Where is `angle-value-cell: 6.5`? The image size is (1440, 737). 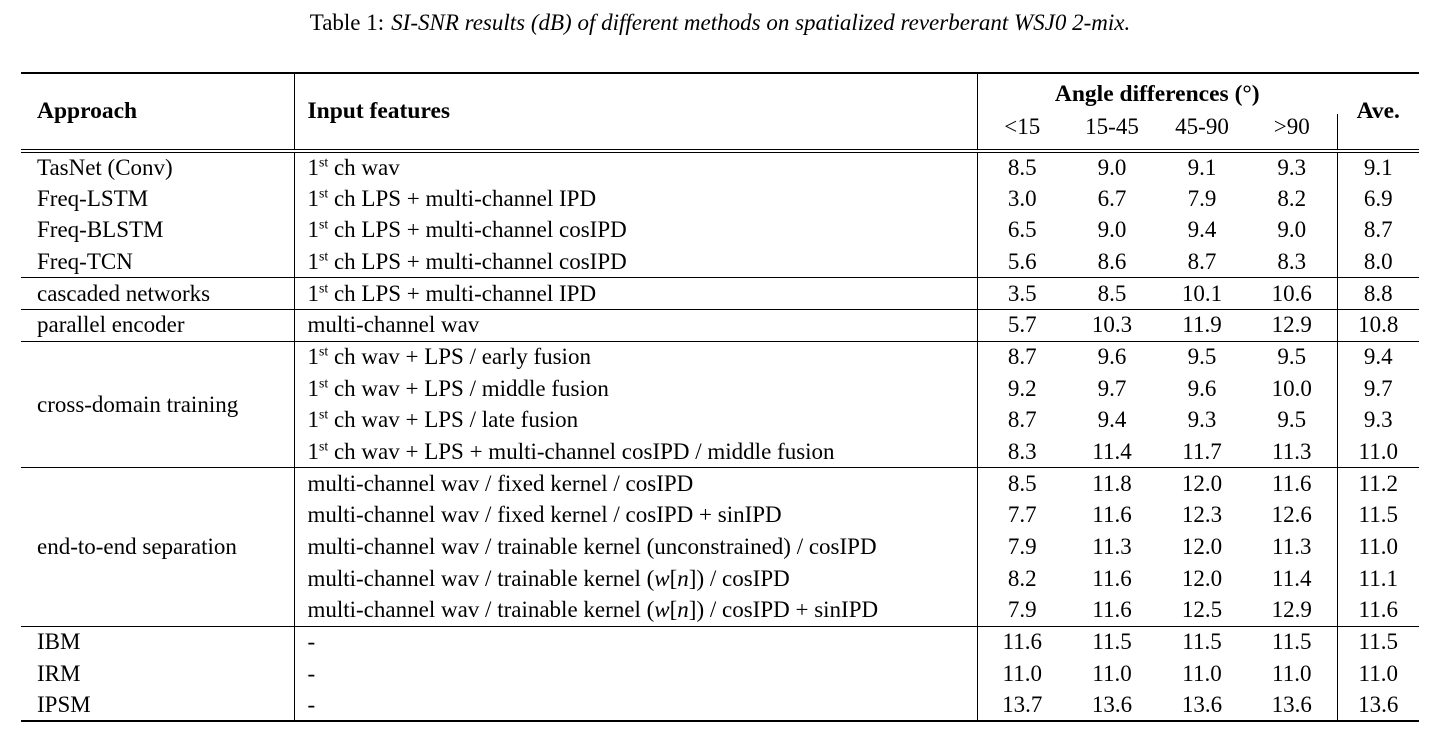
angle-value-cell: 6.5 is located at coordinates (1022, 230).